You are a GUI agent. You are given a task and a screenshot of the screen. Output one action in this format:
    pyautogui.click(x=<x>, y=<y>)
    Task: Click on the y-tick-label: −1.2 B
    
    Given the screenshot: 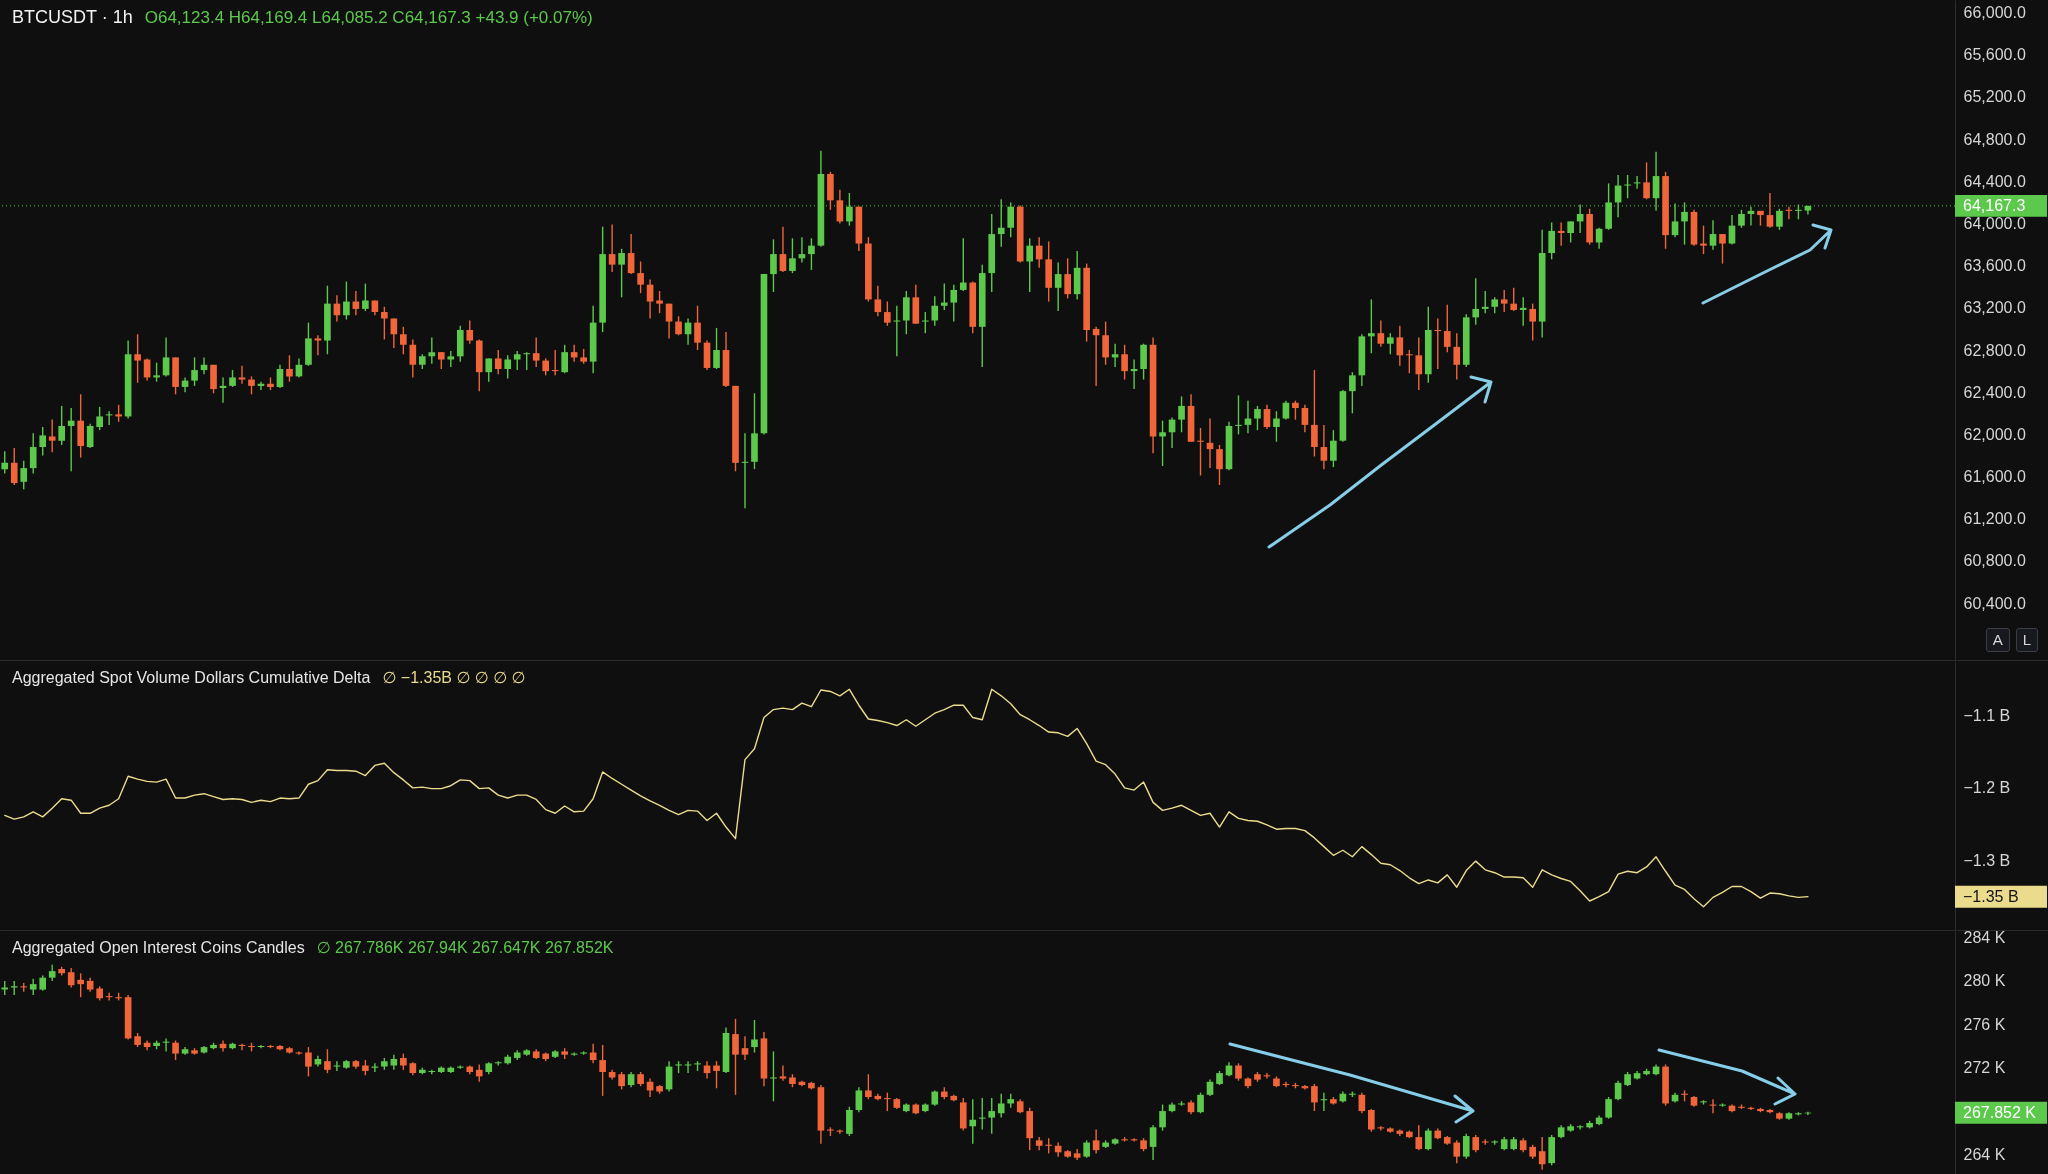 What is the action you would take?
    pyautogui.click(x=1987, y=788)
    